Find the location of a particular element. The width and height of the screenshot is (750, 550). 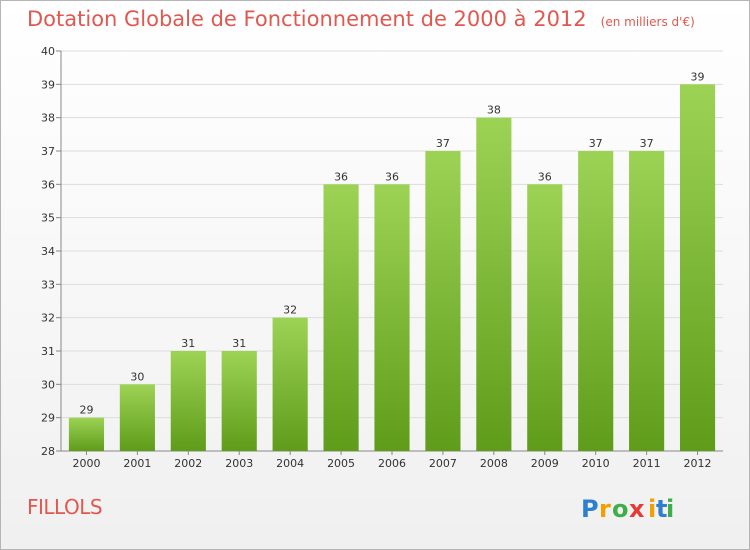

logo-letter: x is located at coordinates (637, 509).